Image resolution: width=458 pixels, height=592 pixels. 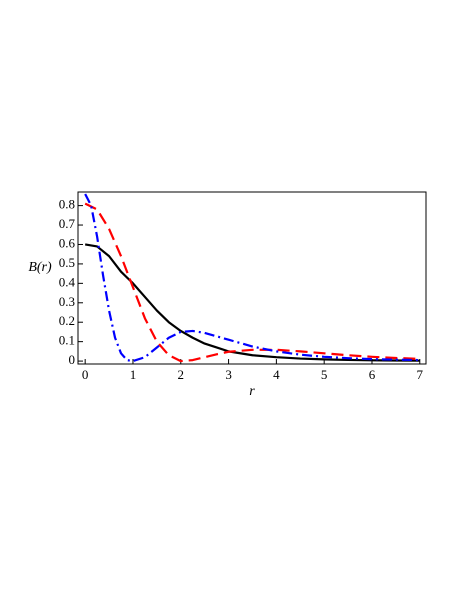 I want to click on x-tick-label: 0, so click(x=85, y=374).